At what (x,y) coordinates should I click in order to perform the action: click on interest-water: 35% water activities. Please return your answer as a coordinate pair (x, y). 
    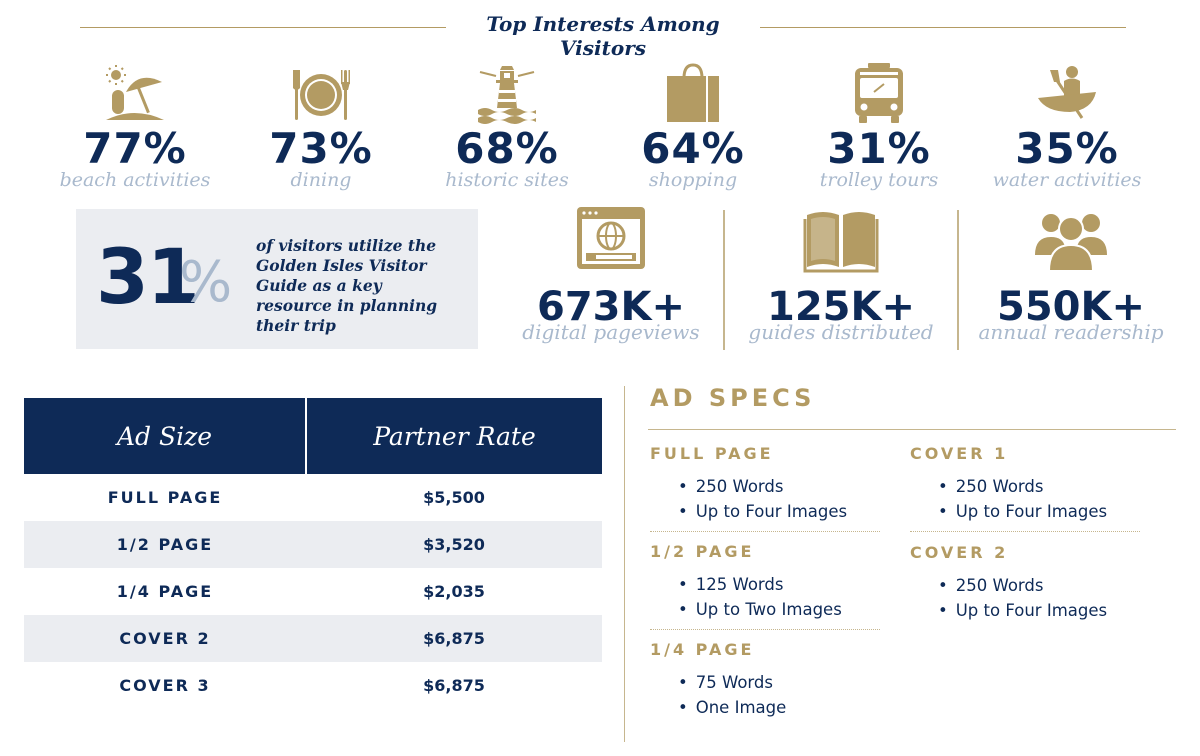
    Looking at the image, I should click on (1067, 128).